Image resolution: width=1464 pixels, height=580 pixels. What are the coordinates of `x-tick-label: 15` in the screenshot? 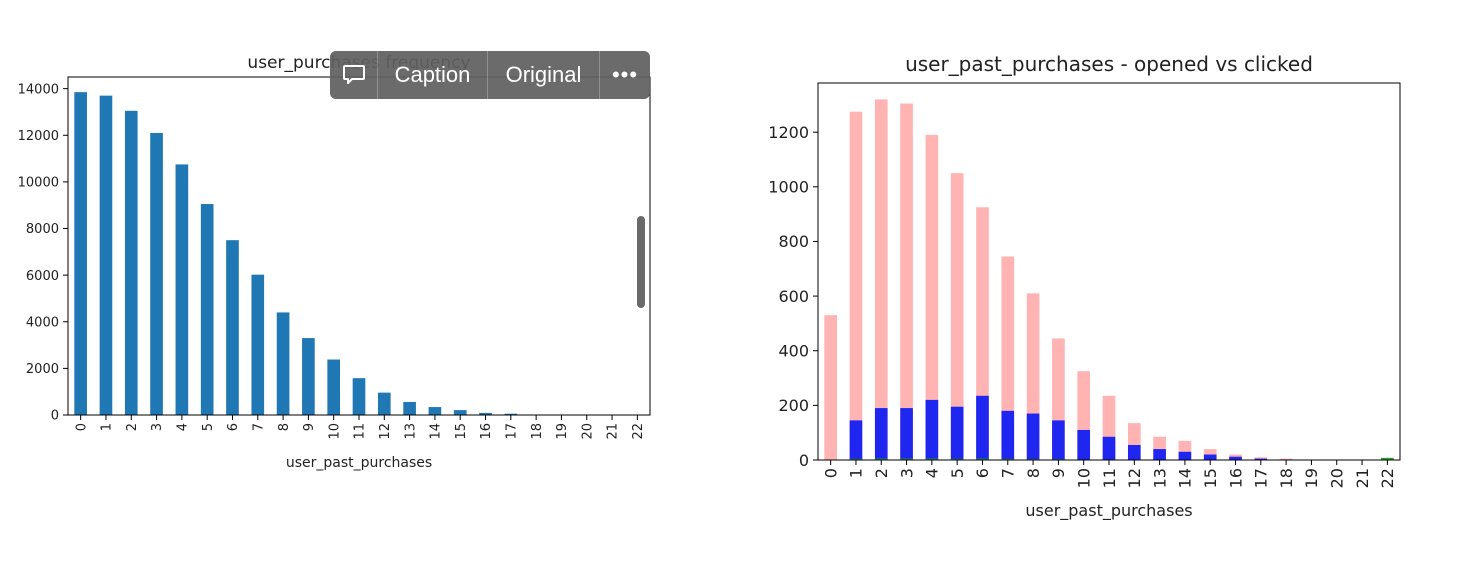 It's located at (461, 431).